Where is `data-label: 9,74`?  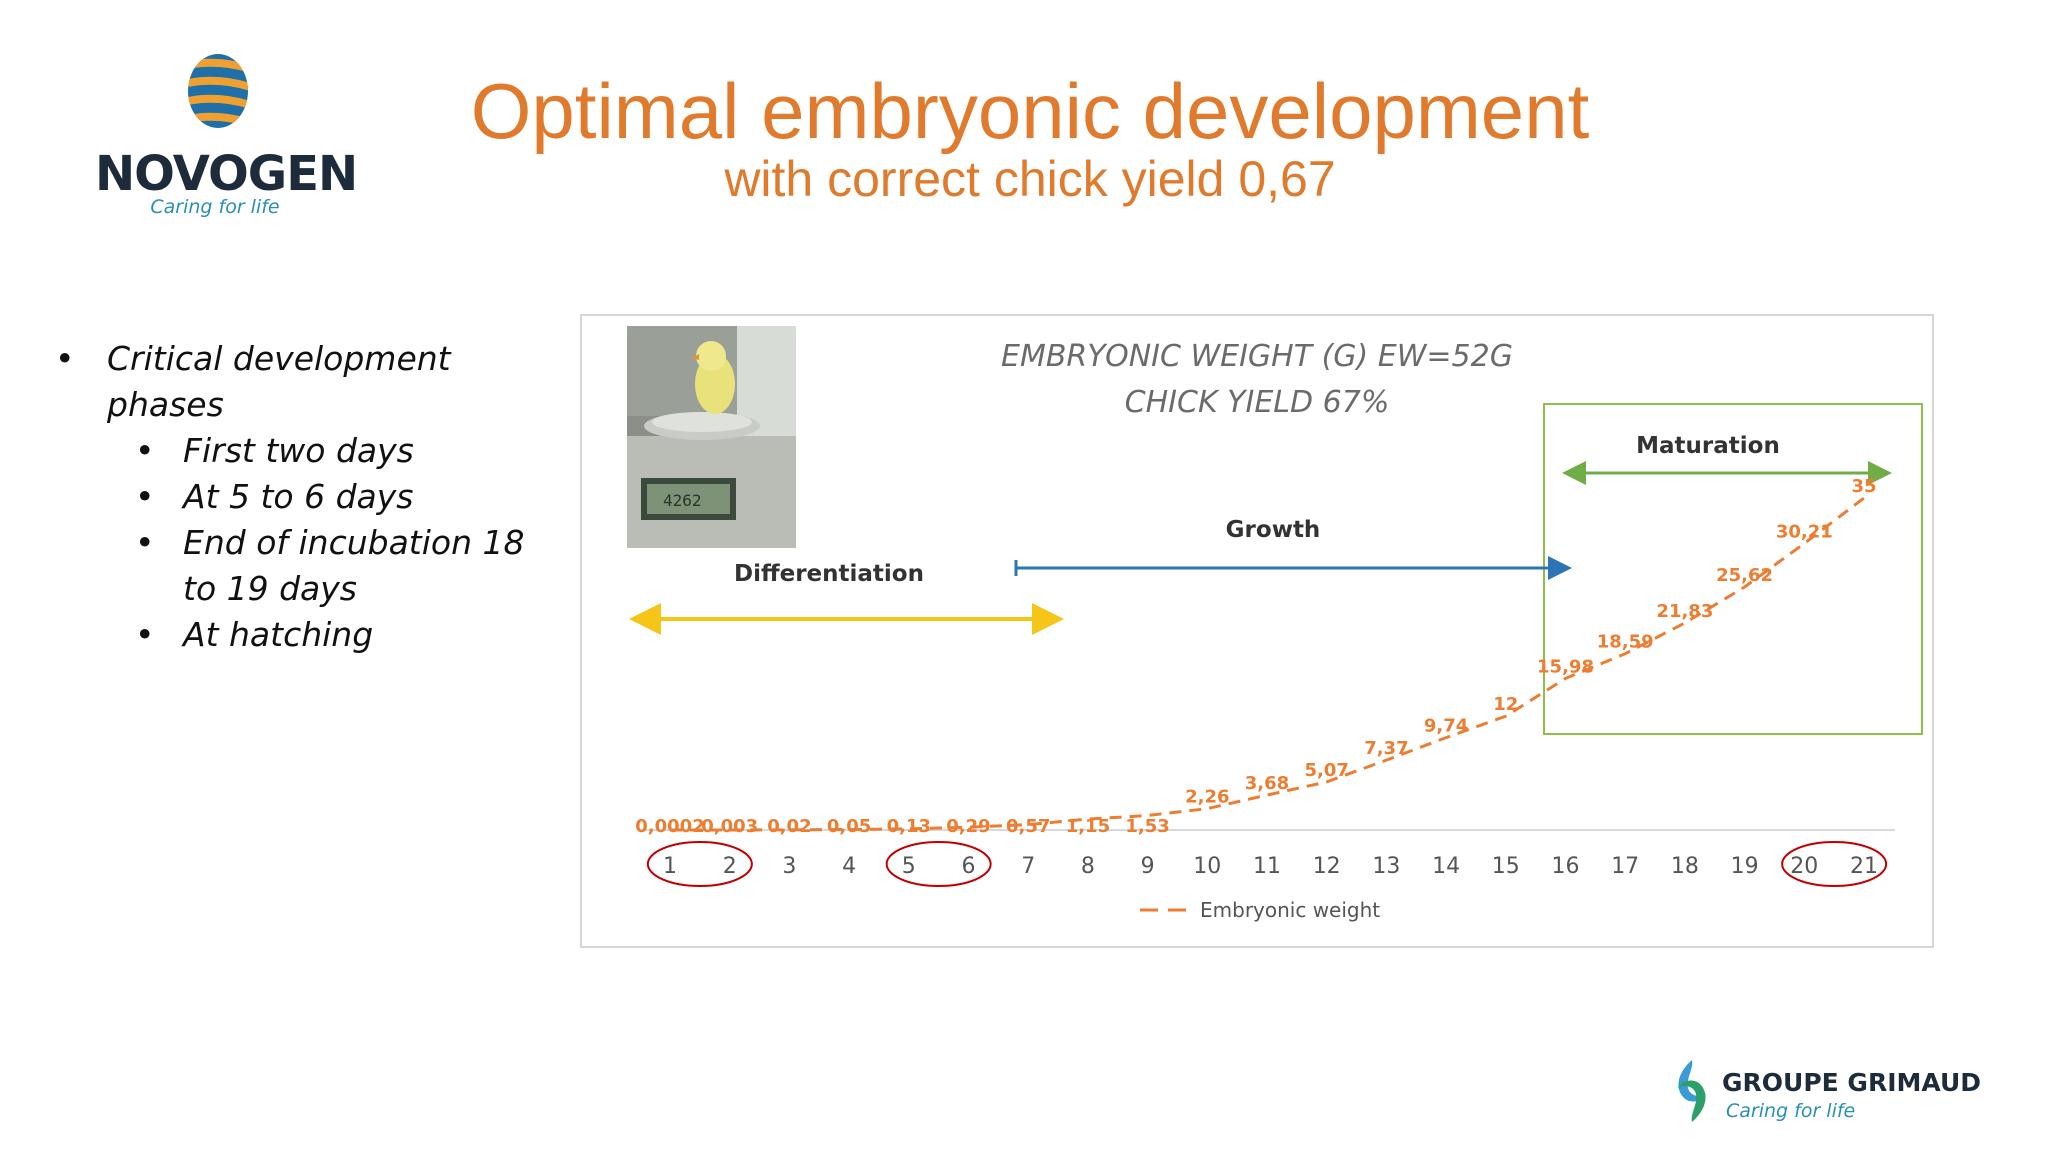
data-label: 9,74 is located at coordinates (1446, 726).